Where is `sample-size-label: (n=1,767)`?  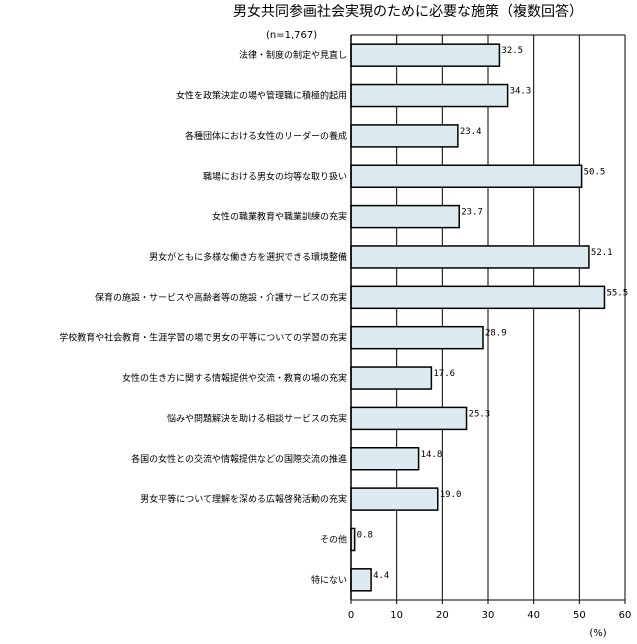 sample-size-label: (n=1,767) is located at coordinates (291, 35).